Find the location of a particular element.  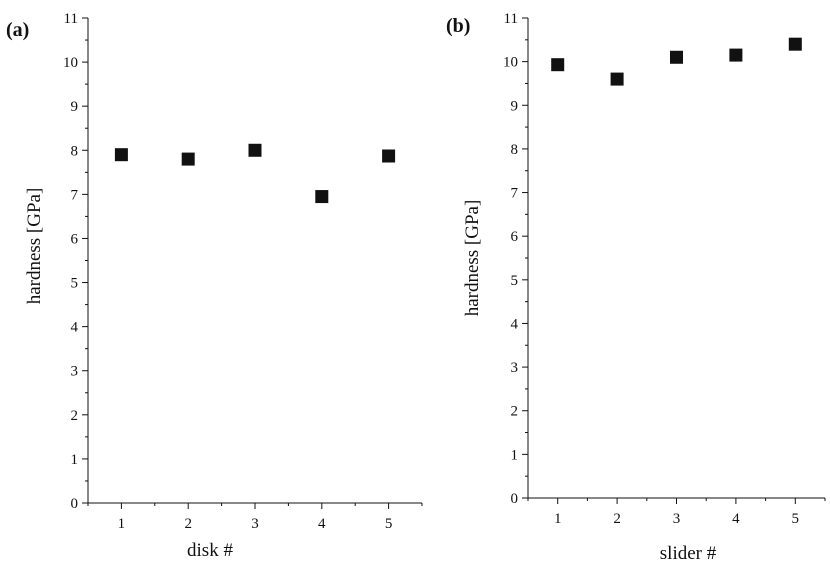

y-tick-label-a: 2 is located at coordinates (75, 416).